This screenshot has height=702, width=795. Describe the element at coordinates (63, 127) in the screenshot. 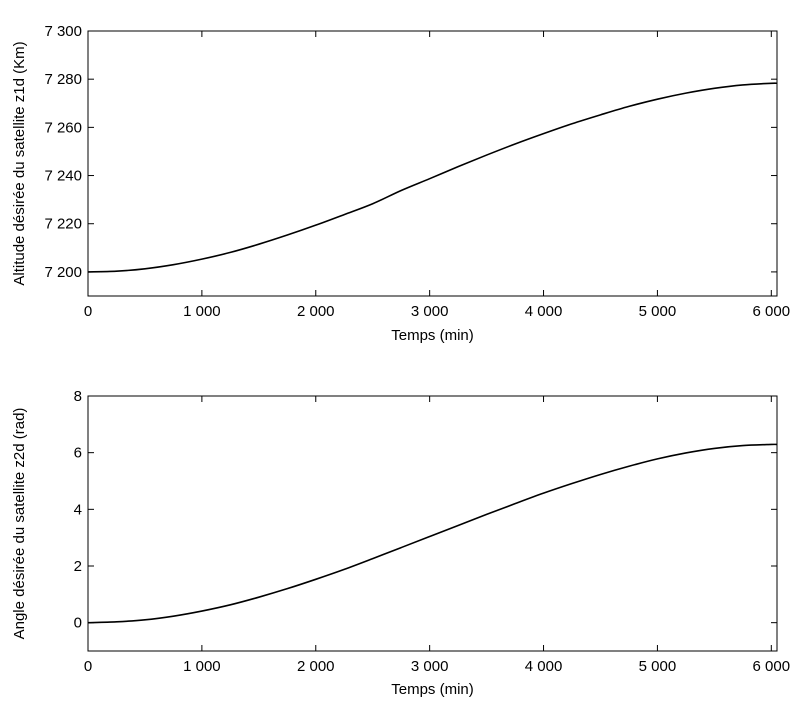

I see `chart-1-y-tick-label: 7 260` at that location.